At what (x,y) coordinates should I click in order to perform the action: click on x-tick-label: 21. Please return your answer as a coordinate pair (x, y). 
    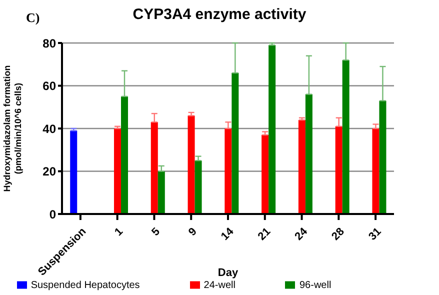
    Looking at the image, I should click on (265, 234).